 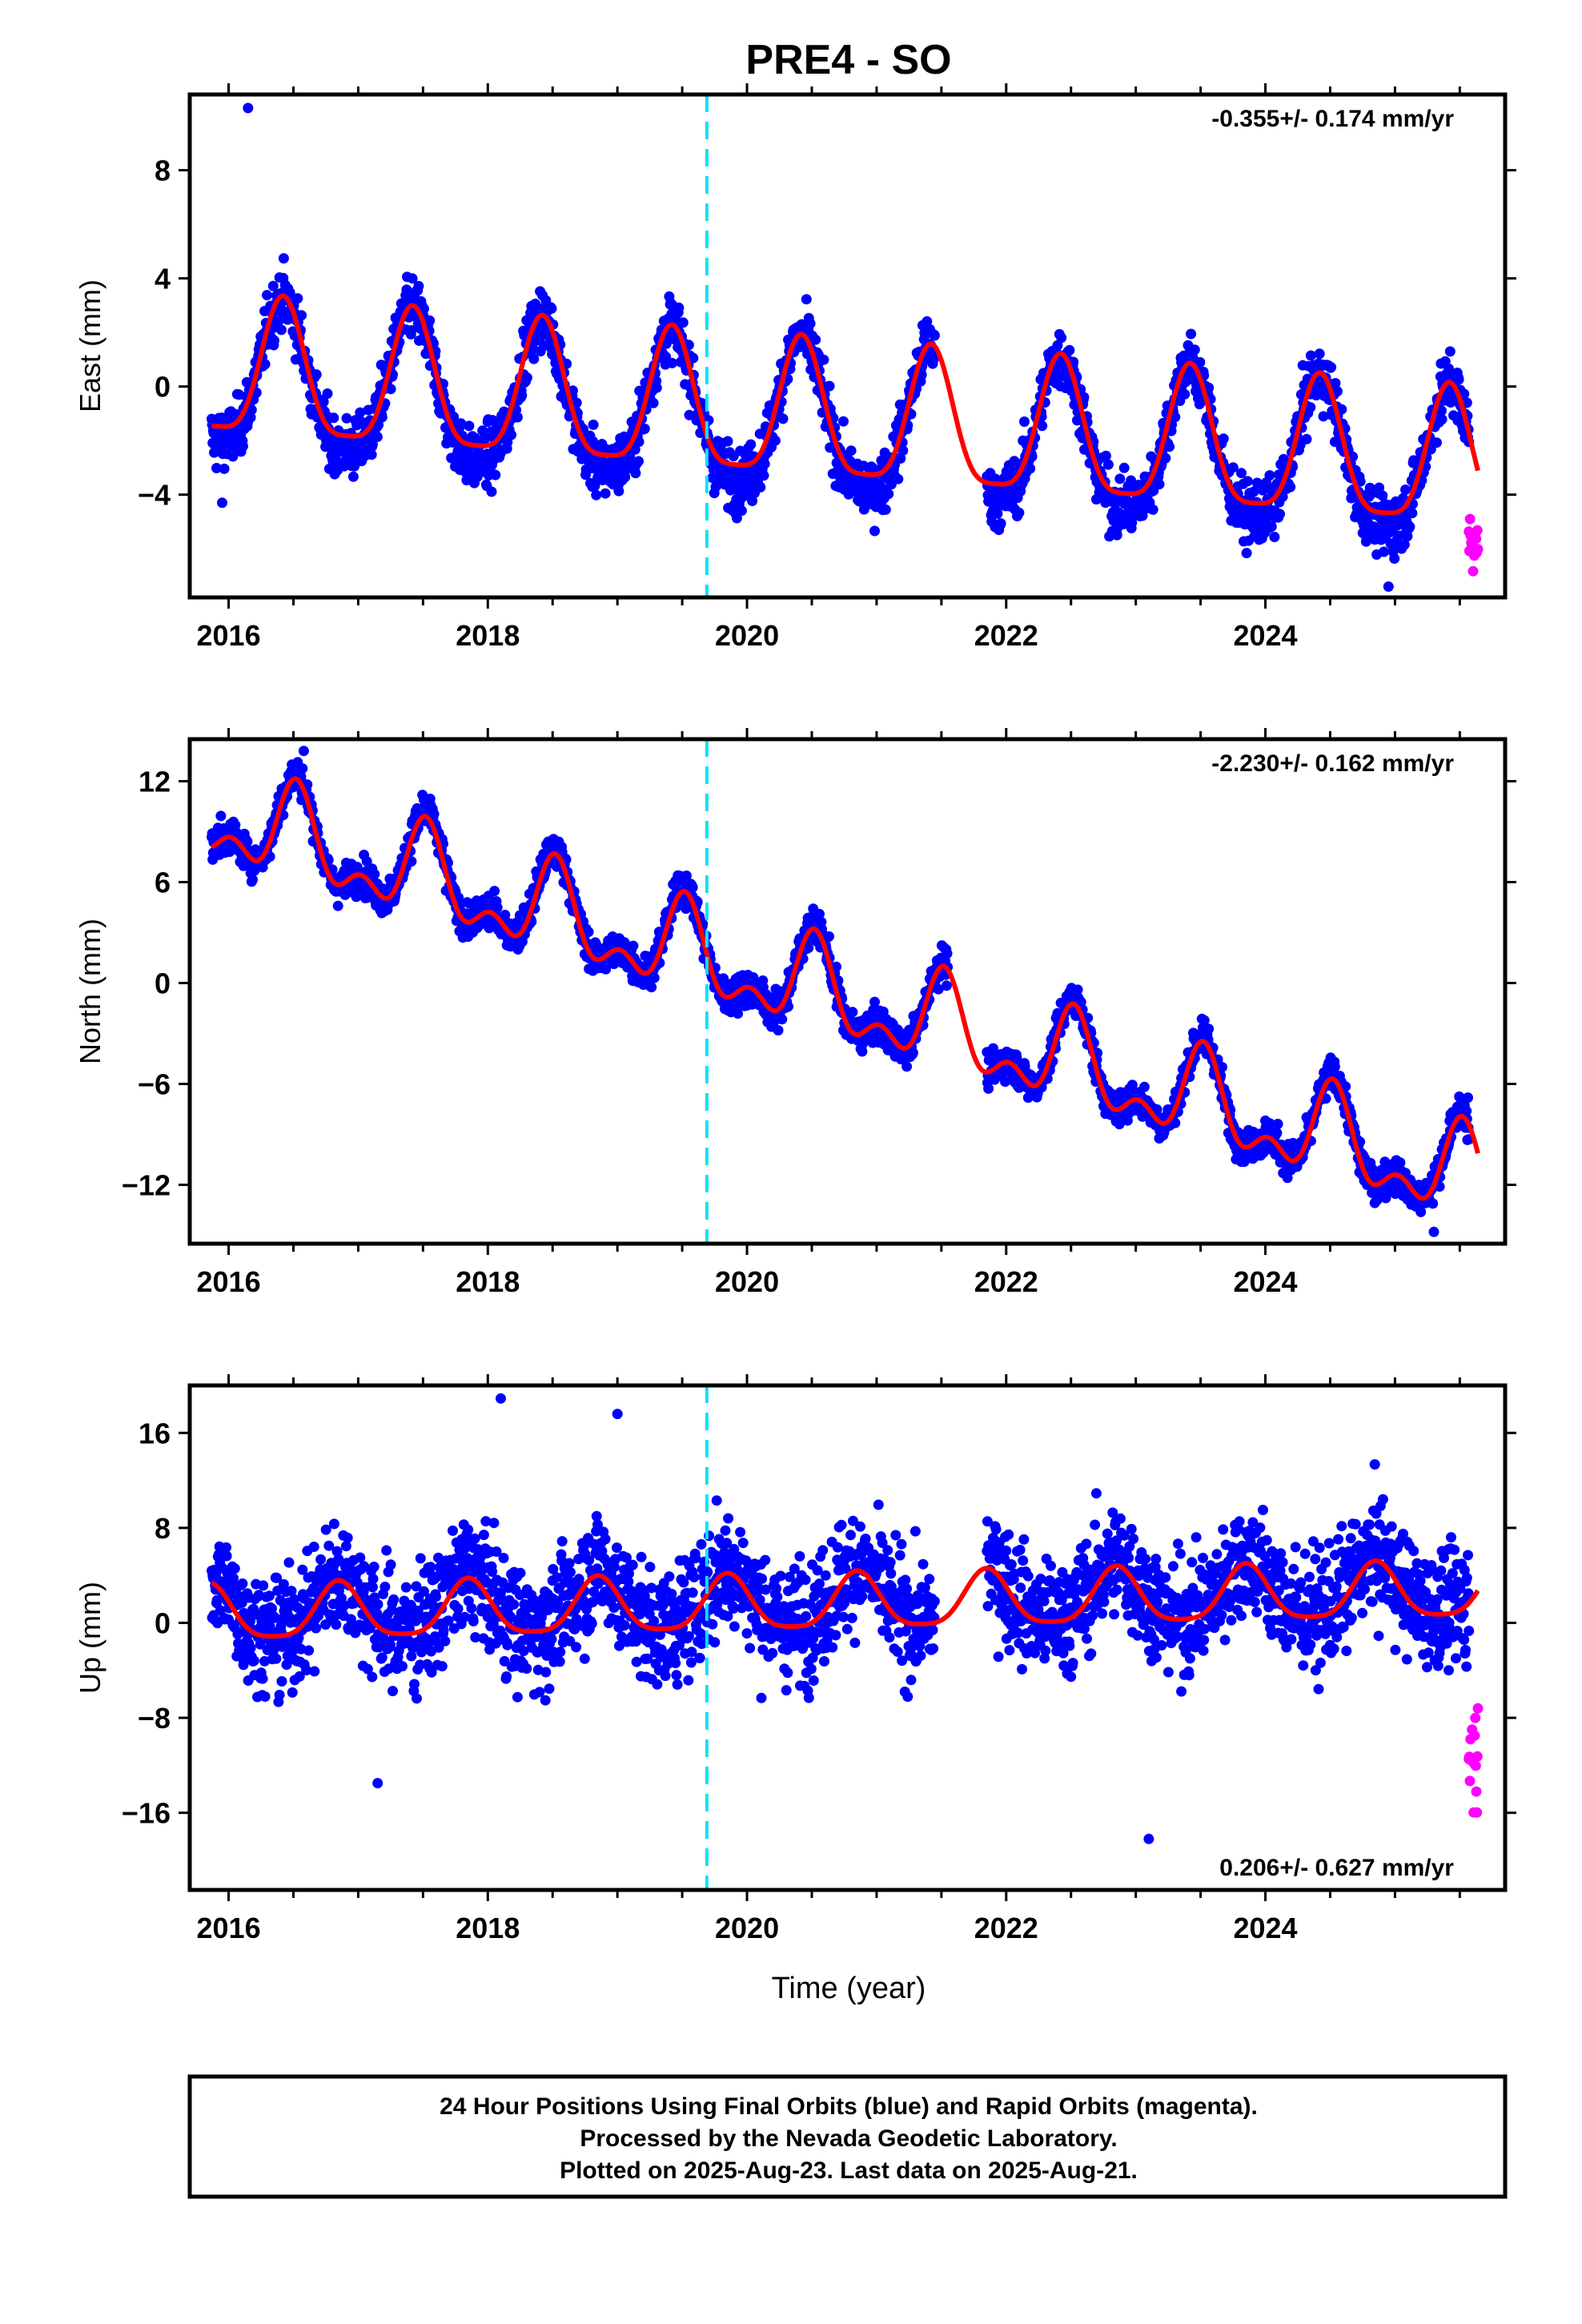 What do you see at coordinates (154, 496) in the screenshot?
I see `y-tick-label: −4` at bounding box center [154, 496].